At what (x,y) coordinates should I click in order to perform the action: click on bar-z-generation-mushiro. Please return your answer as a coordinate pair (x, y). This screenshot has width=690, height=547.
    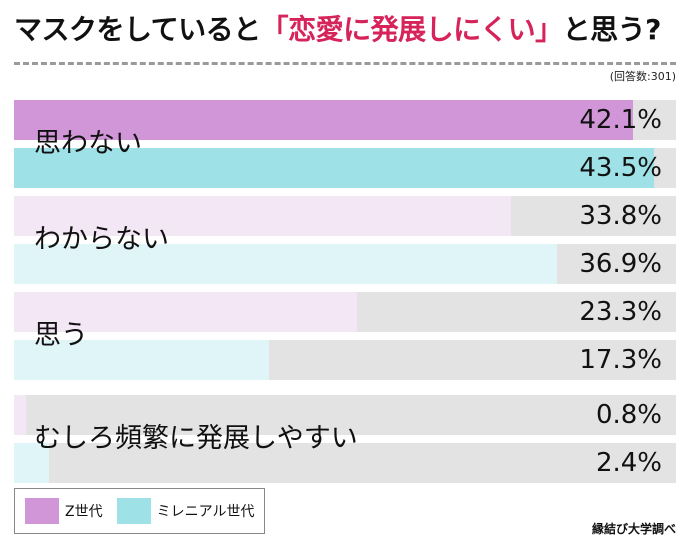
    Looking at the image, I should click on (20, 415).